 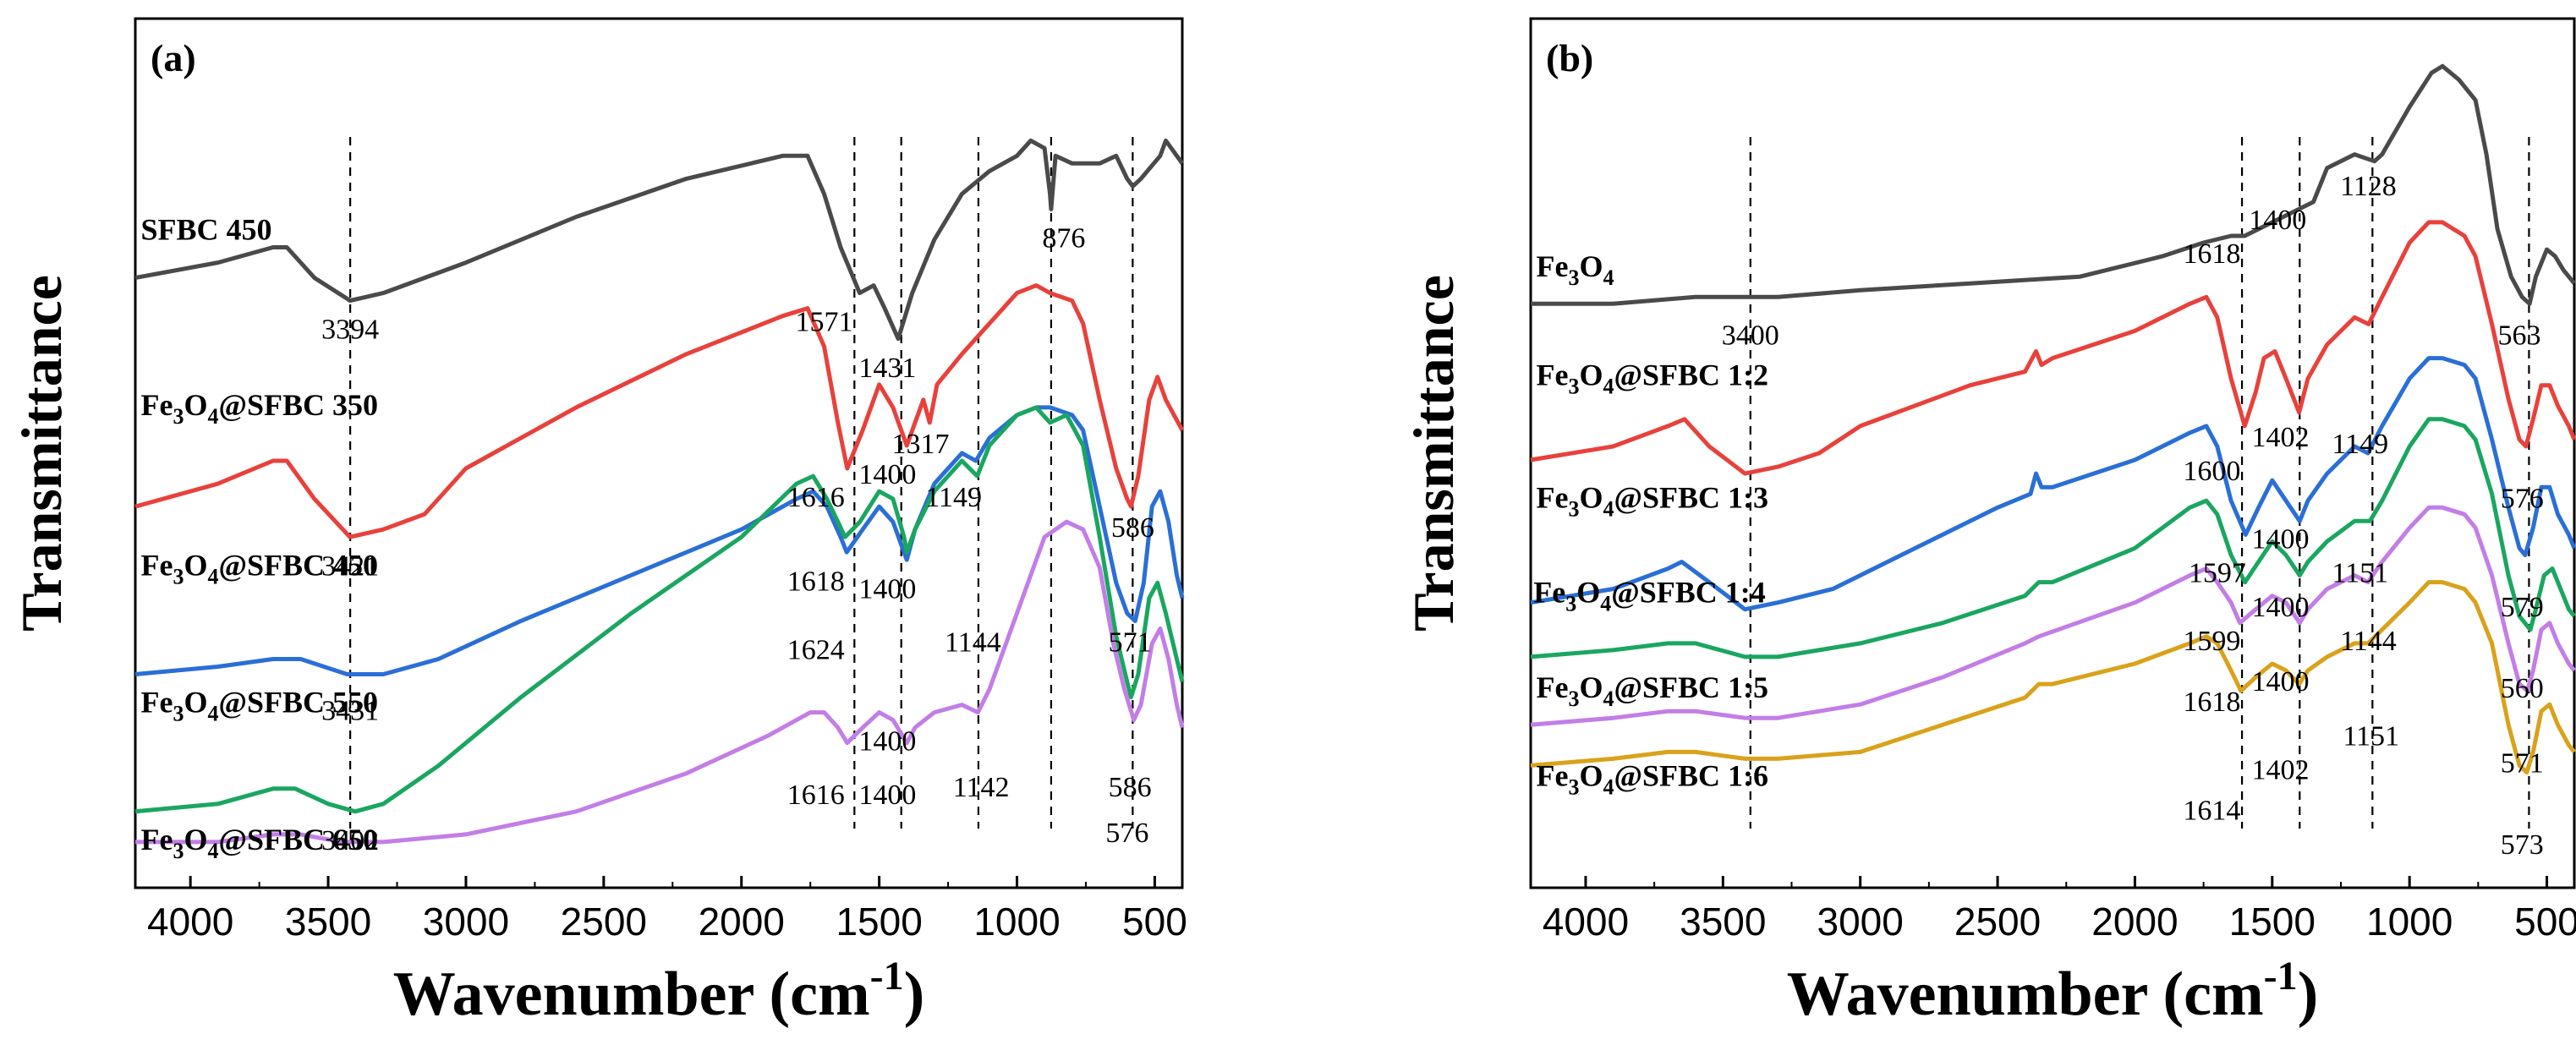 I want to click on series-label: Fe3O4@SFBC 1:3, so click(x=1652, y=500).